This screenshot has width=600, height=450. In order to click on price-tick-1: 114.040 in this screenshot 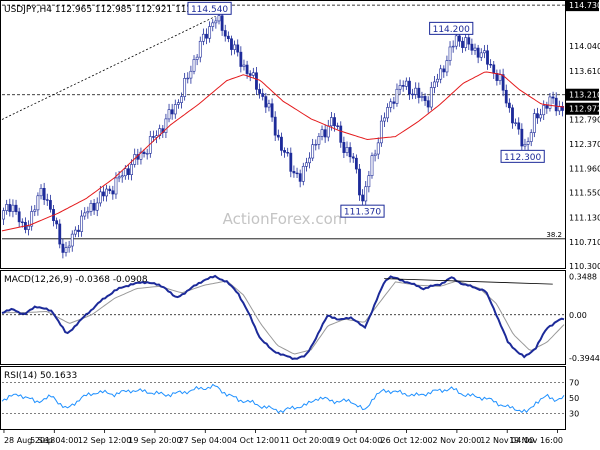, I will do `click(584, 46)`.